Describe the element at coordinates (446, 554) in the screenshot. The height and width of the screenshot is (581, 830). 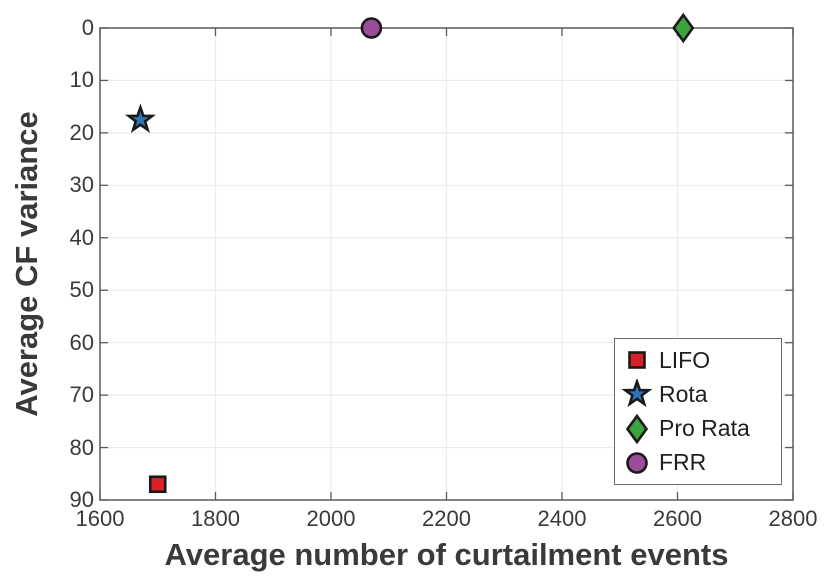
I see `x-axis-label: Average number of curtailment events` at that location.